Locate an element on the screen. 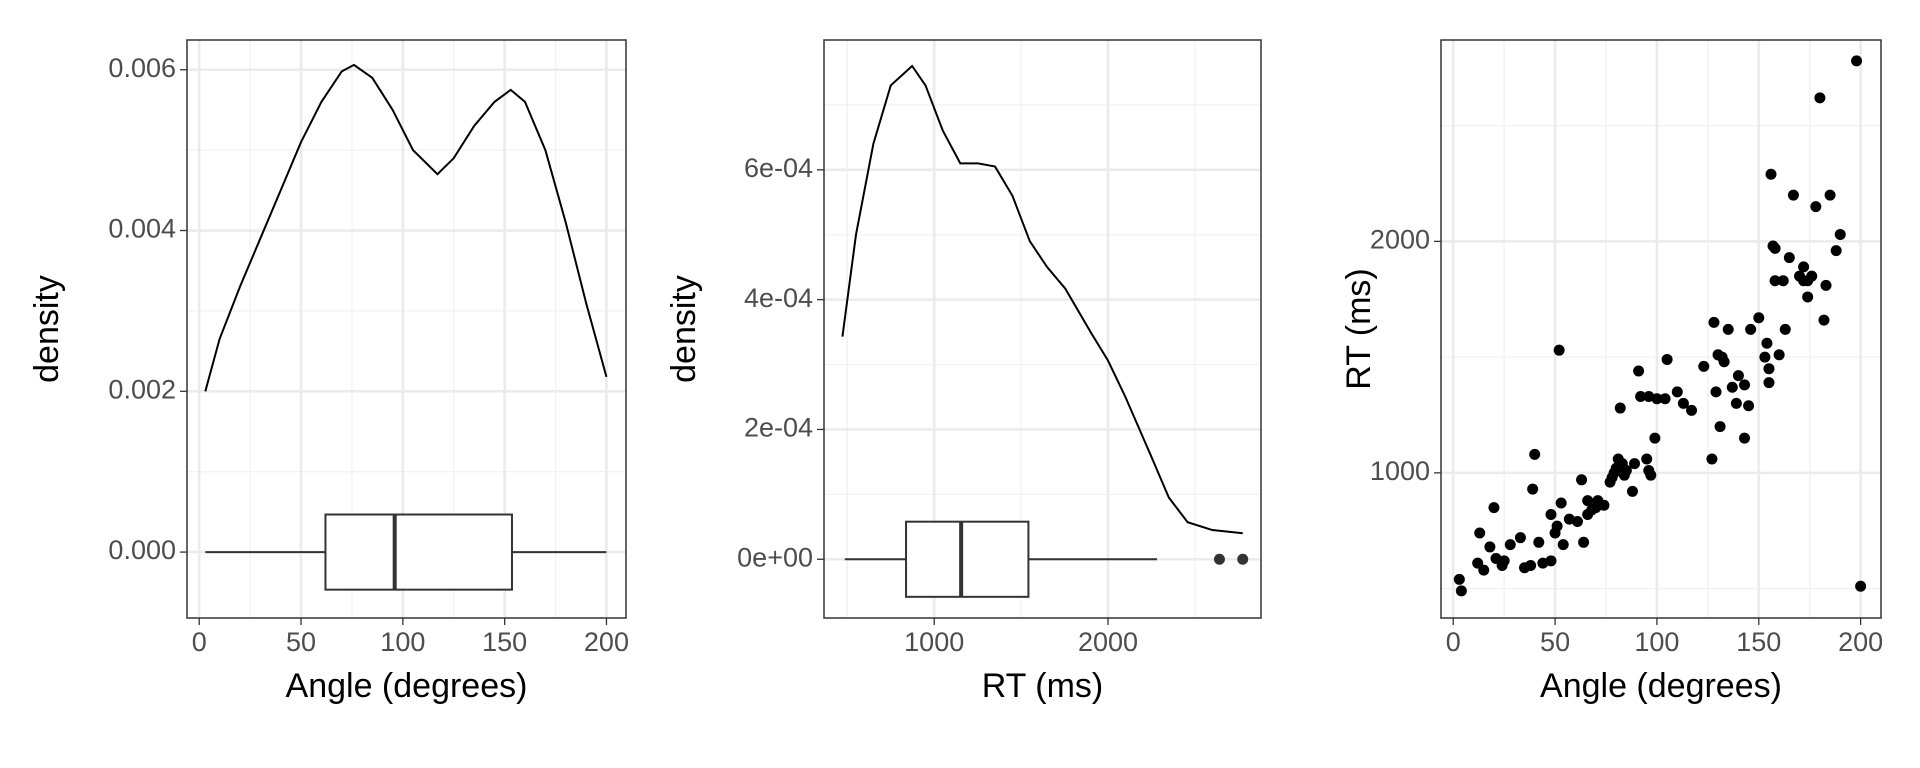 The image size is (1920, 768). y-tick-label: 0.006 is located at coordinates (142, 68).